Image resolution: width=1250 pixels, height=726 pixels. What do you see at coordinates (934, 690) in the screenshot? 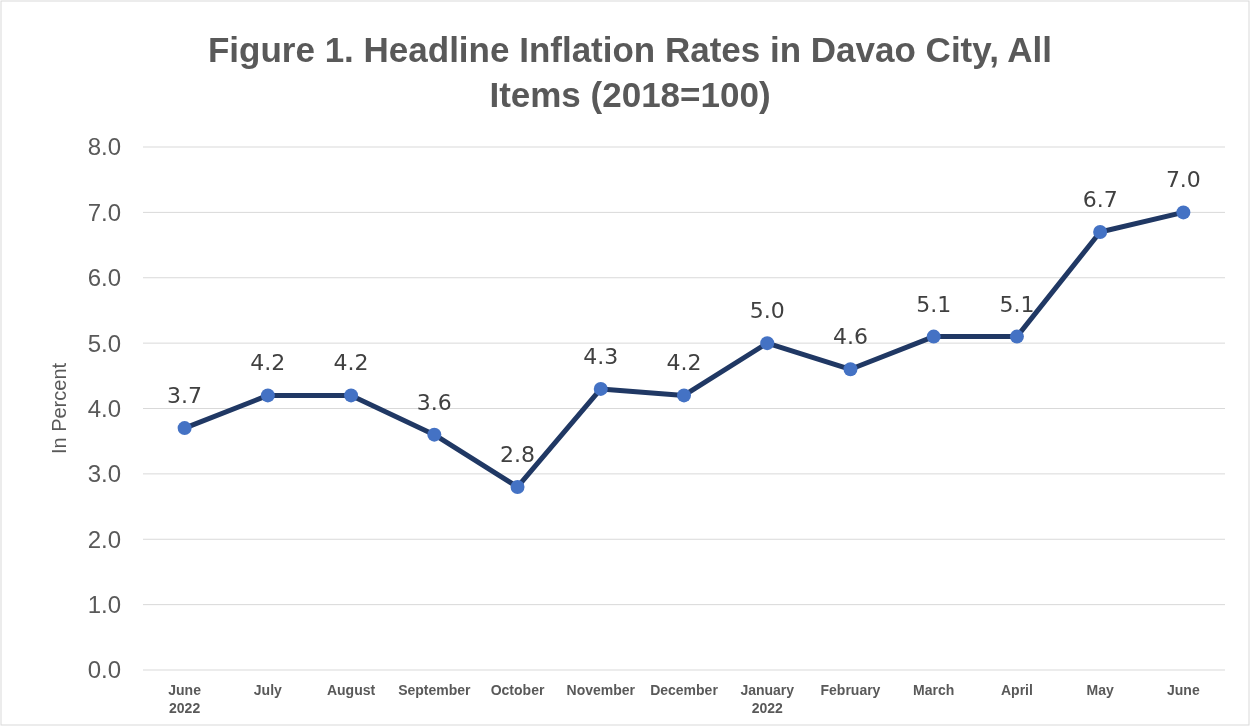
I see `x-tick-label: March` at bounding box center [934, 690].